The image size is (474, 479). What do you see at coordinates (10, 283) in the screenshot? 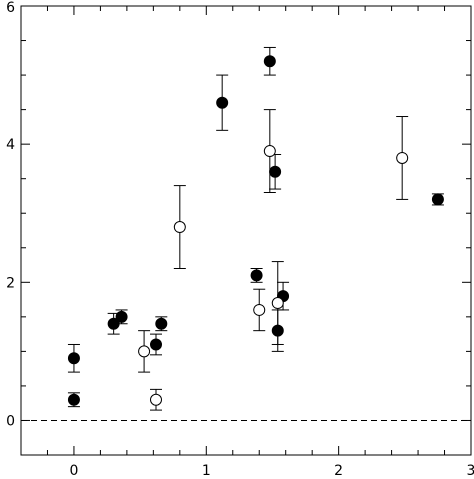
I see `y-tick-label: 2` at bounding box center [10, 283].